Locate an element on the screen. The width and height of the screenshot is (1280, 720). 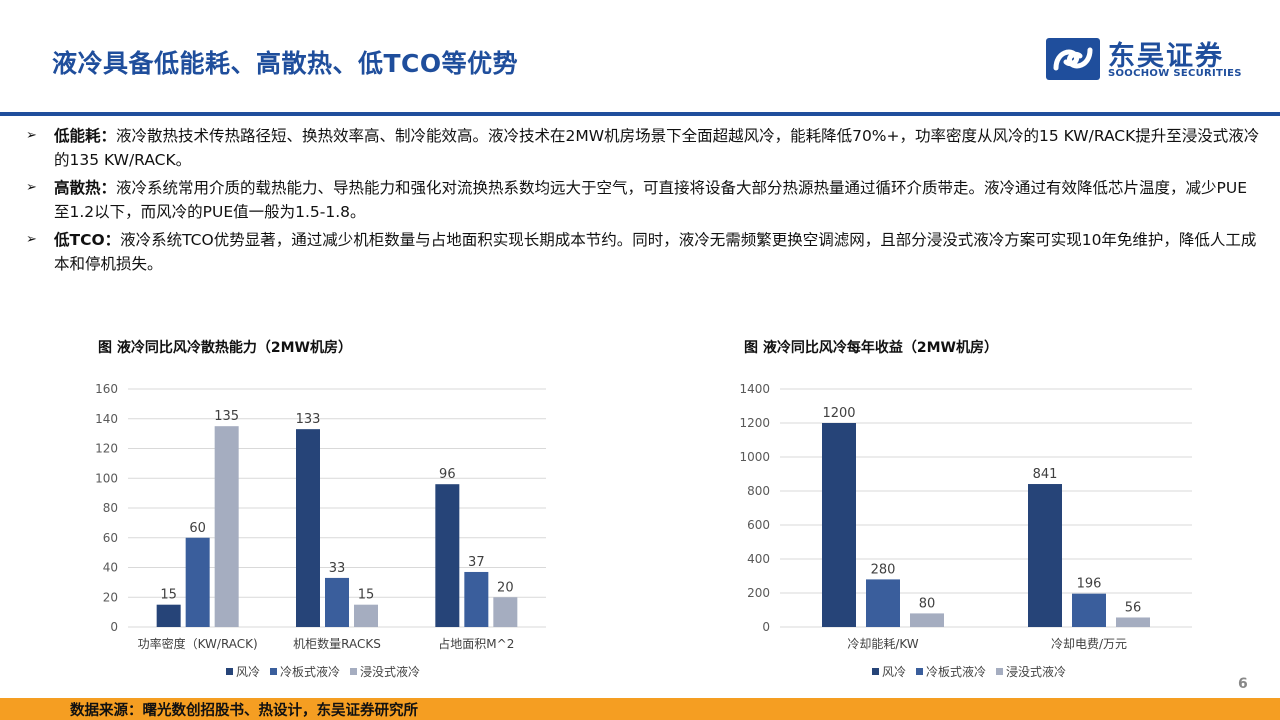
company-logo: 东吴证券 SOOCHOW SECURITIES is located at coordinates (1146, 60).